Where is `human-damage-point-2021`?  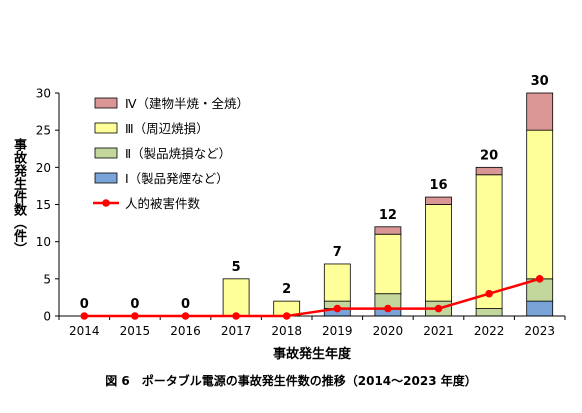 human-damage-point-2021 is located at coordinates (438, 308).